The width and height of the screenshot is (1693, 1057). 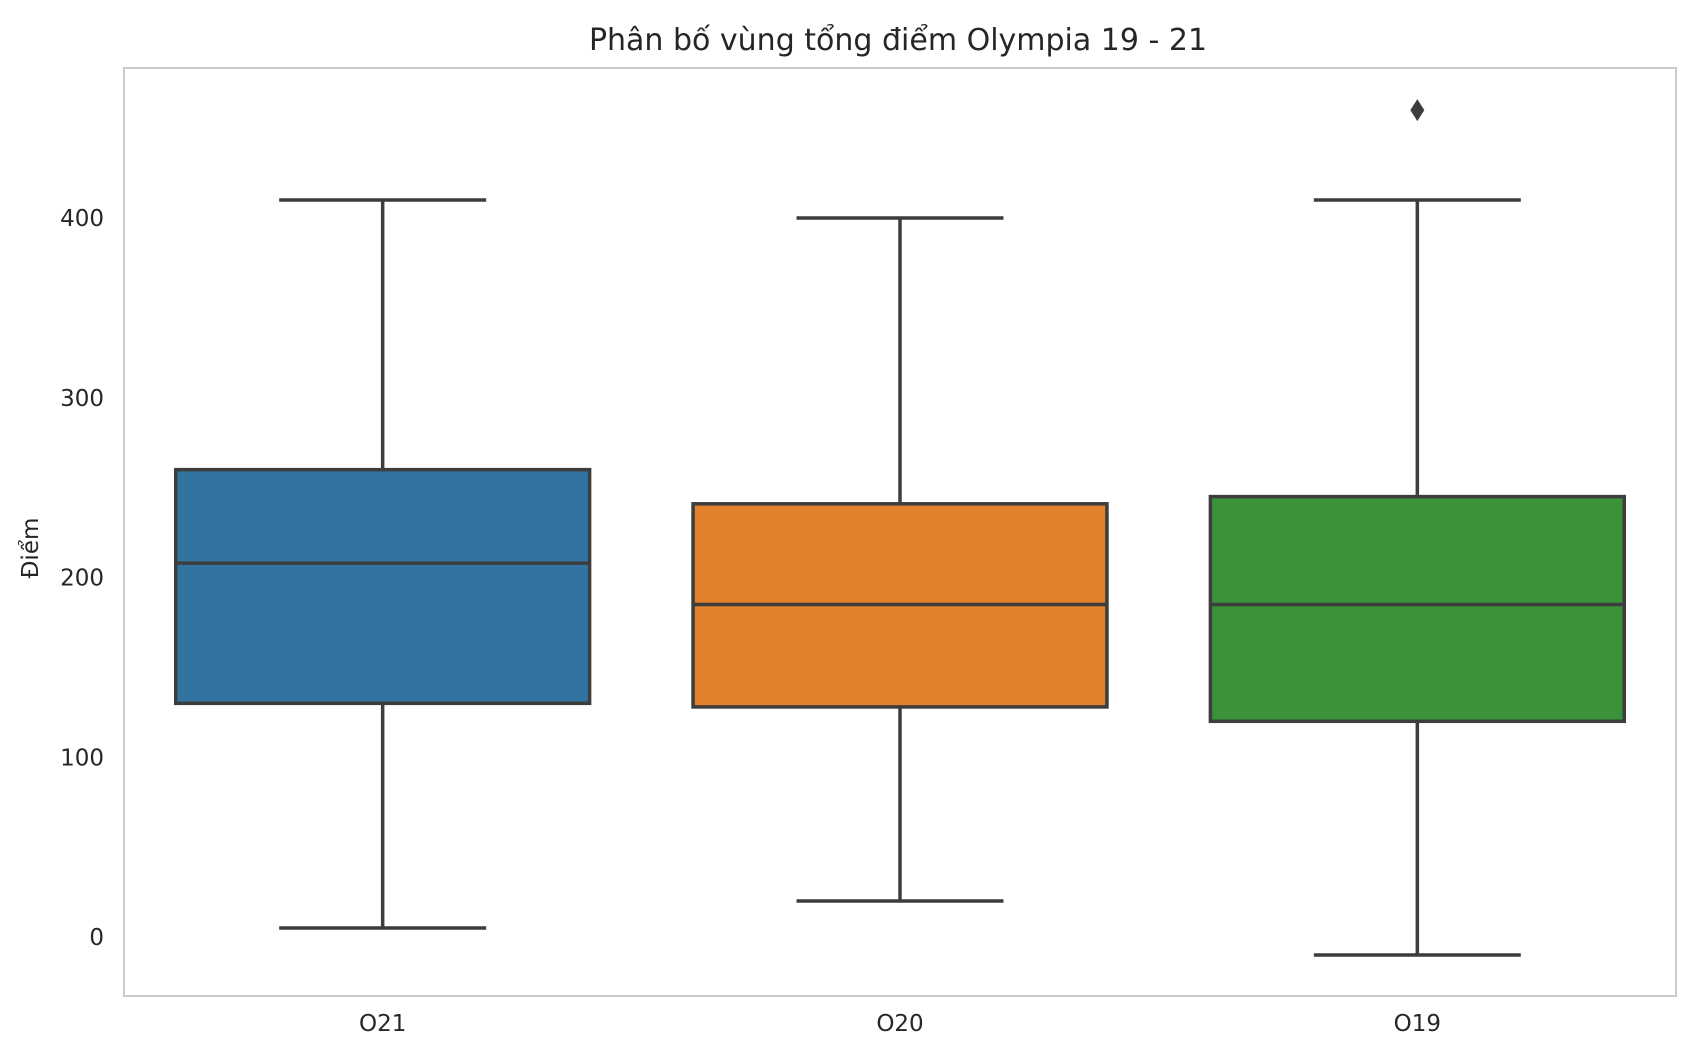 I want to click on y-tick-label: 0, so click(x=96, y=938).